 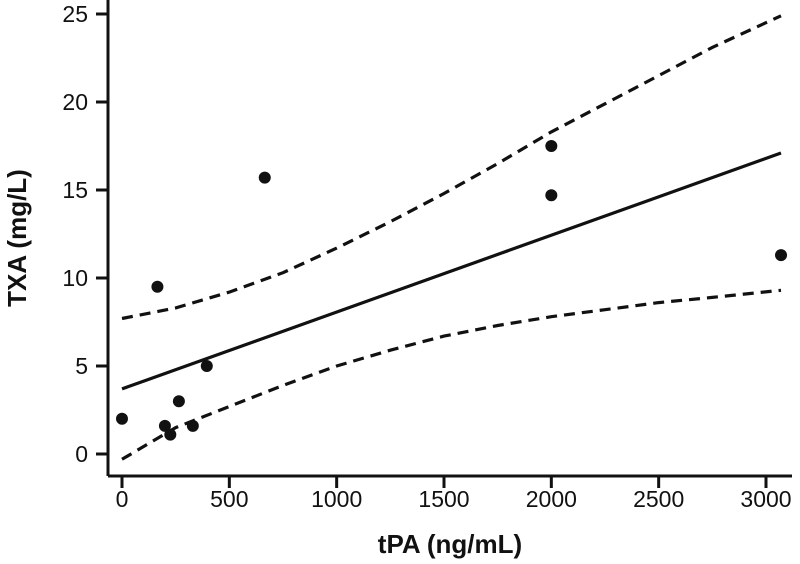 I want to click on x-tick-label: 1000, so click(x=336, y=499).